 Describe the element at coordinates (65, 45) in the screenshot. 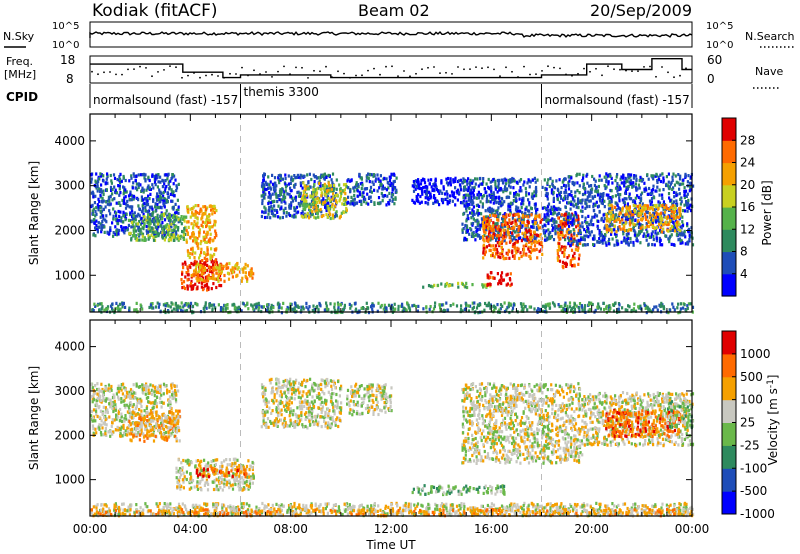

I see `nsky-tick-bottom: 10^0` at that location.